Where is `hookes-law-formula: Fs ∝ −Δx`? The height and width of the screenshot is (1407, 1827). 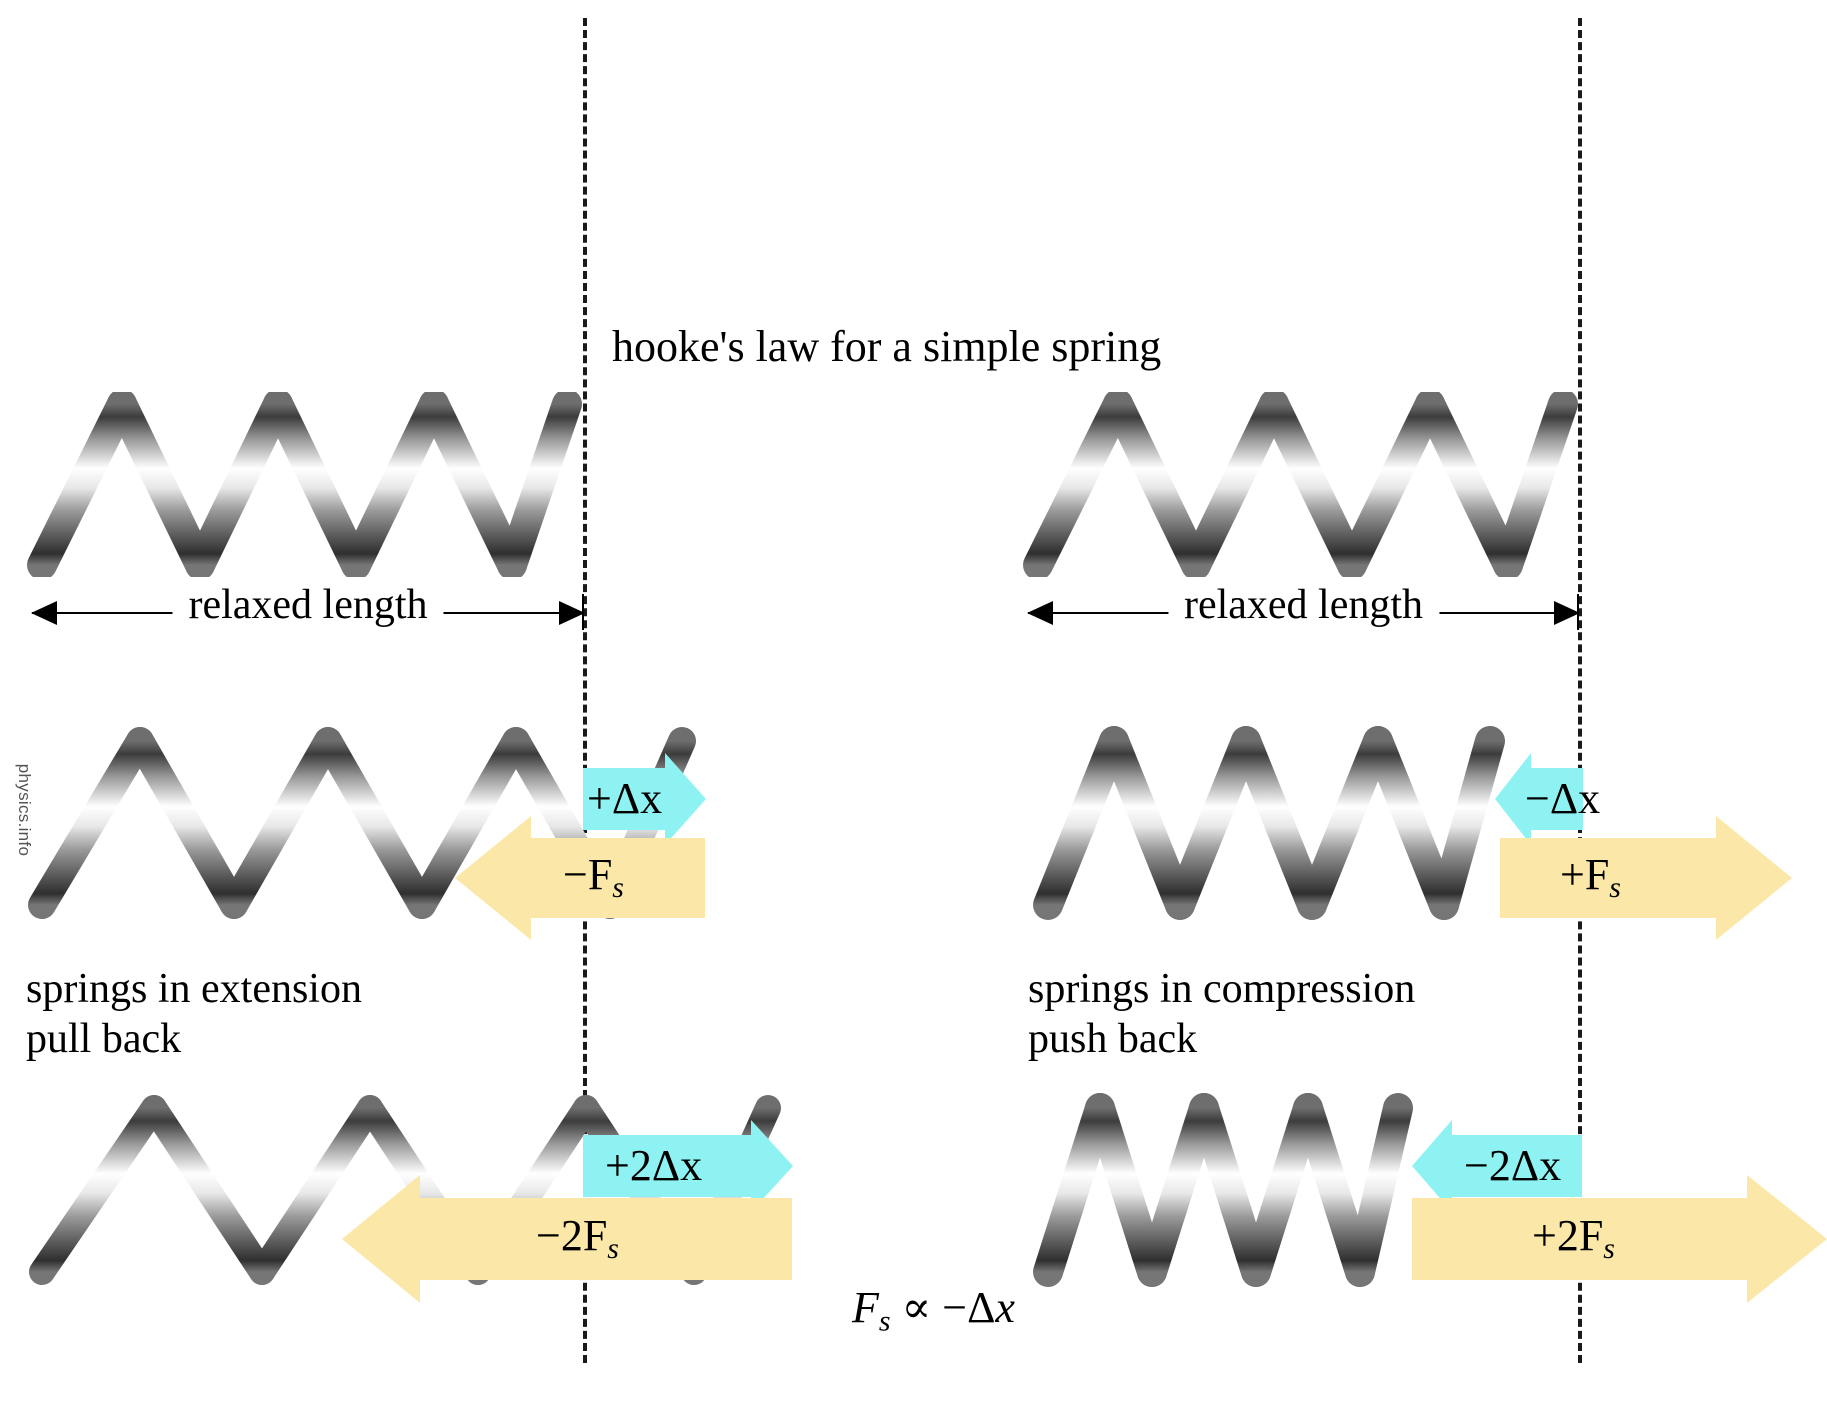
hookes-law-formula: Fs ∝ −Δx is located at coordinates (933, 1311).